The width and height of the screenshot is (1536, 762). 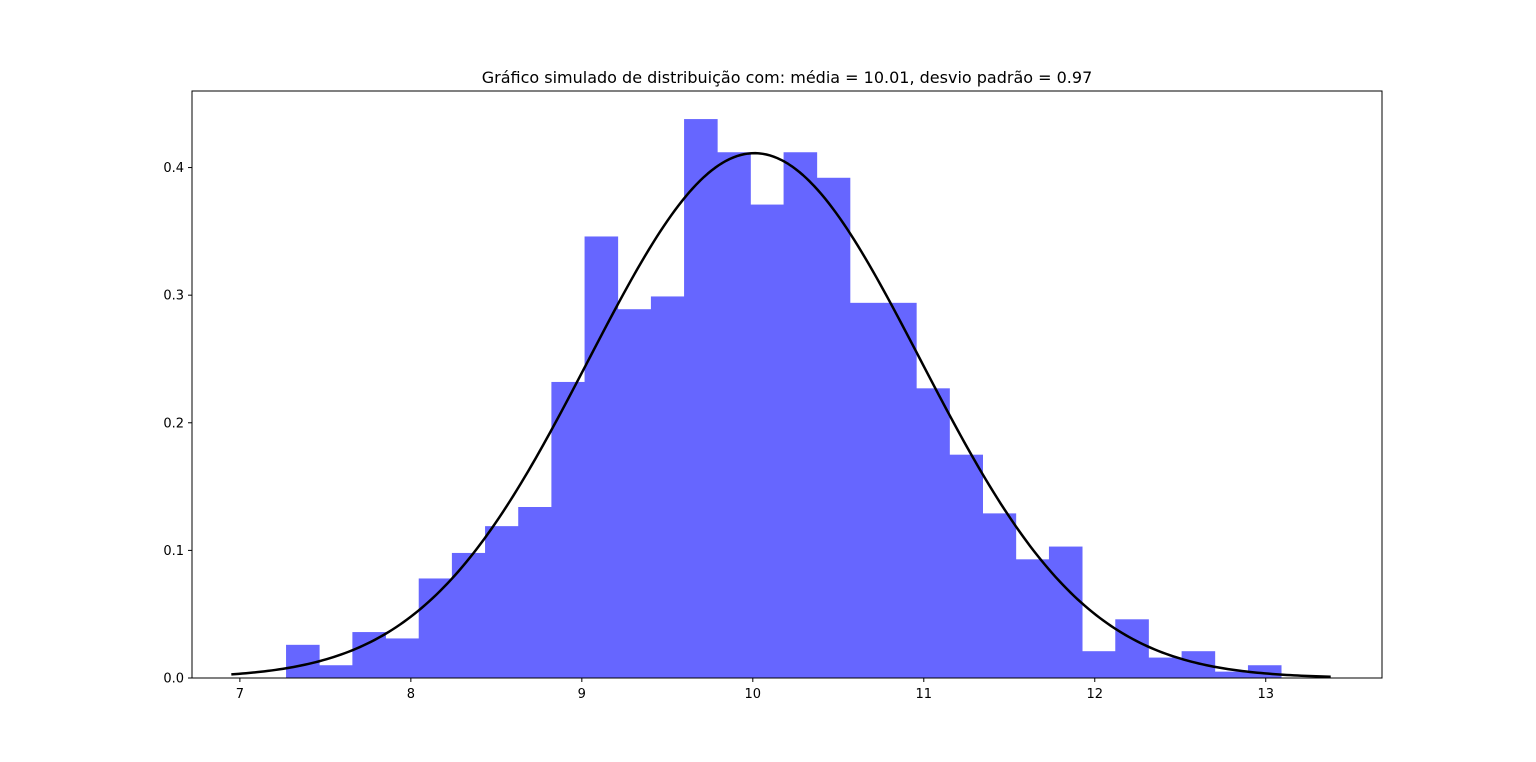 I want to click on x-tick-label: 10, so click(x=753, y=694).